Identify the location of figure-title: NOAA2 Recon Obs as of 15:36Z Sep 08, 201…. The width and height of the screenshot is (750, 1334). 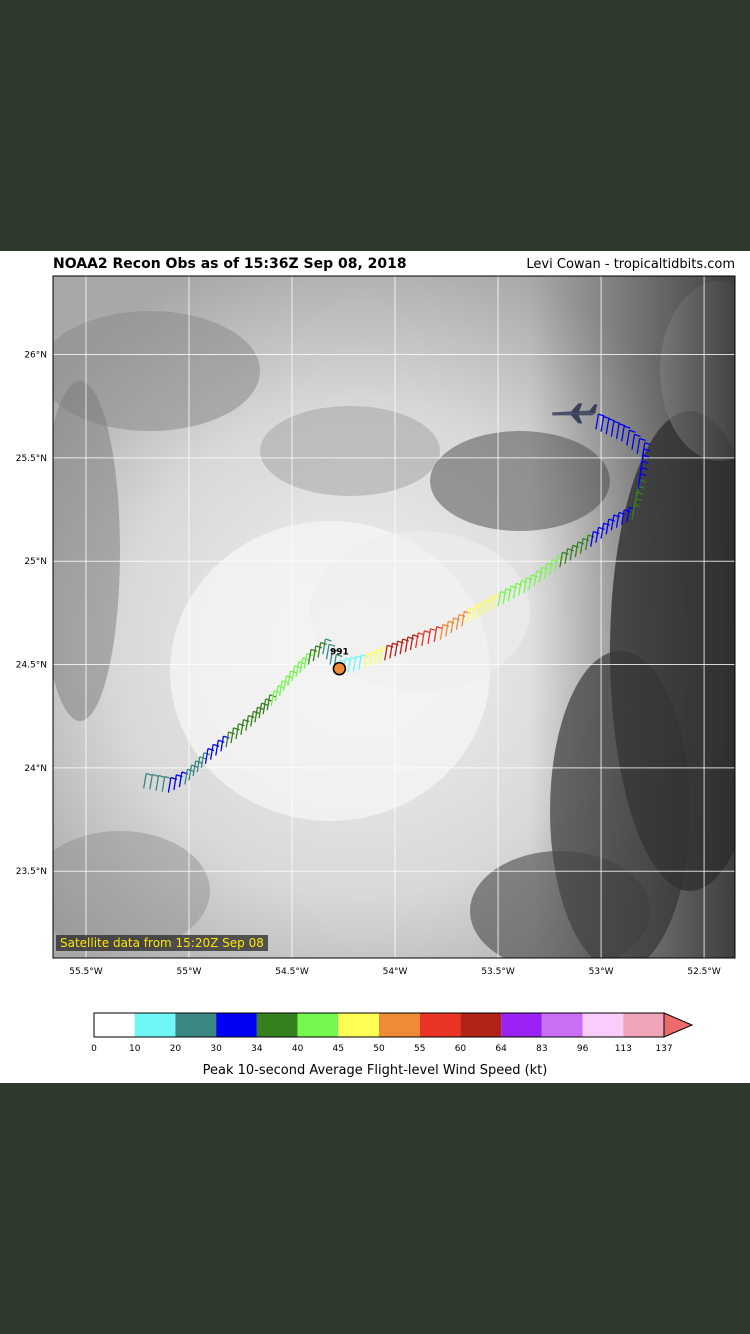
(230, 264).